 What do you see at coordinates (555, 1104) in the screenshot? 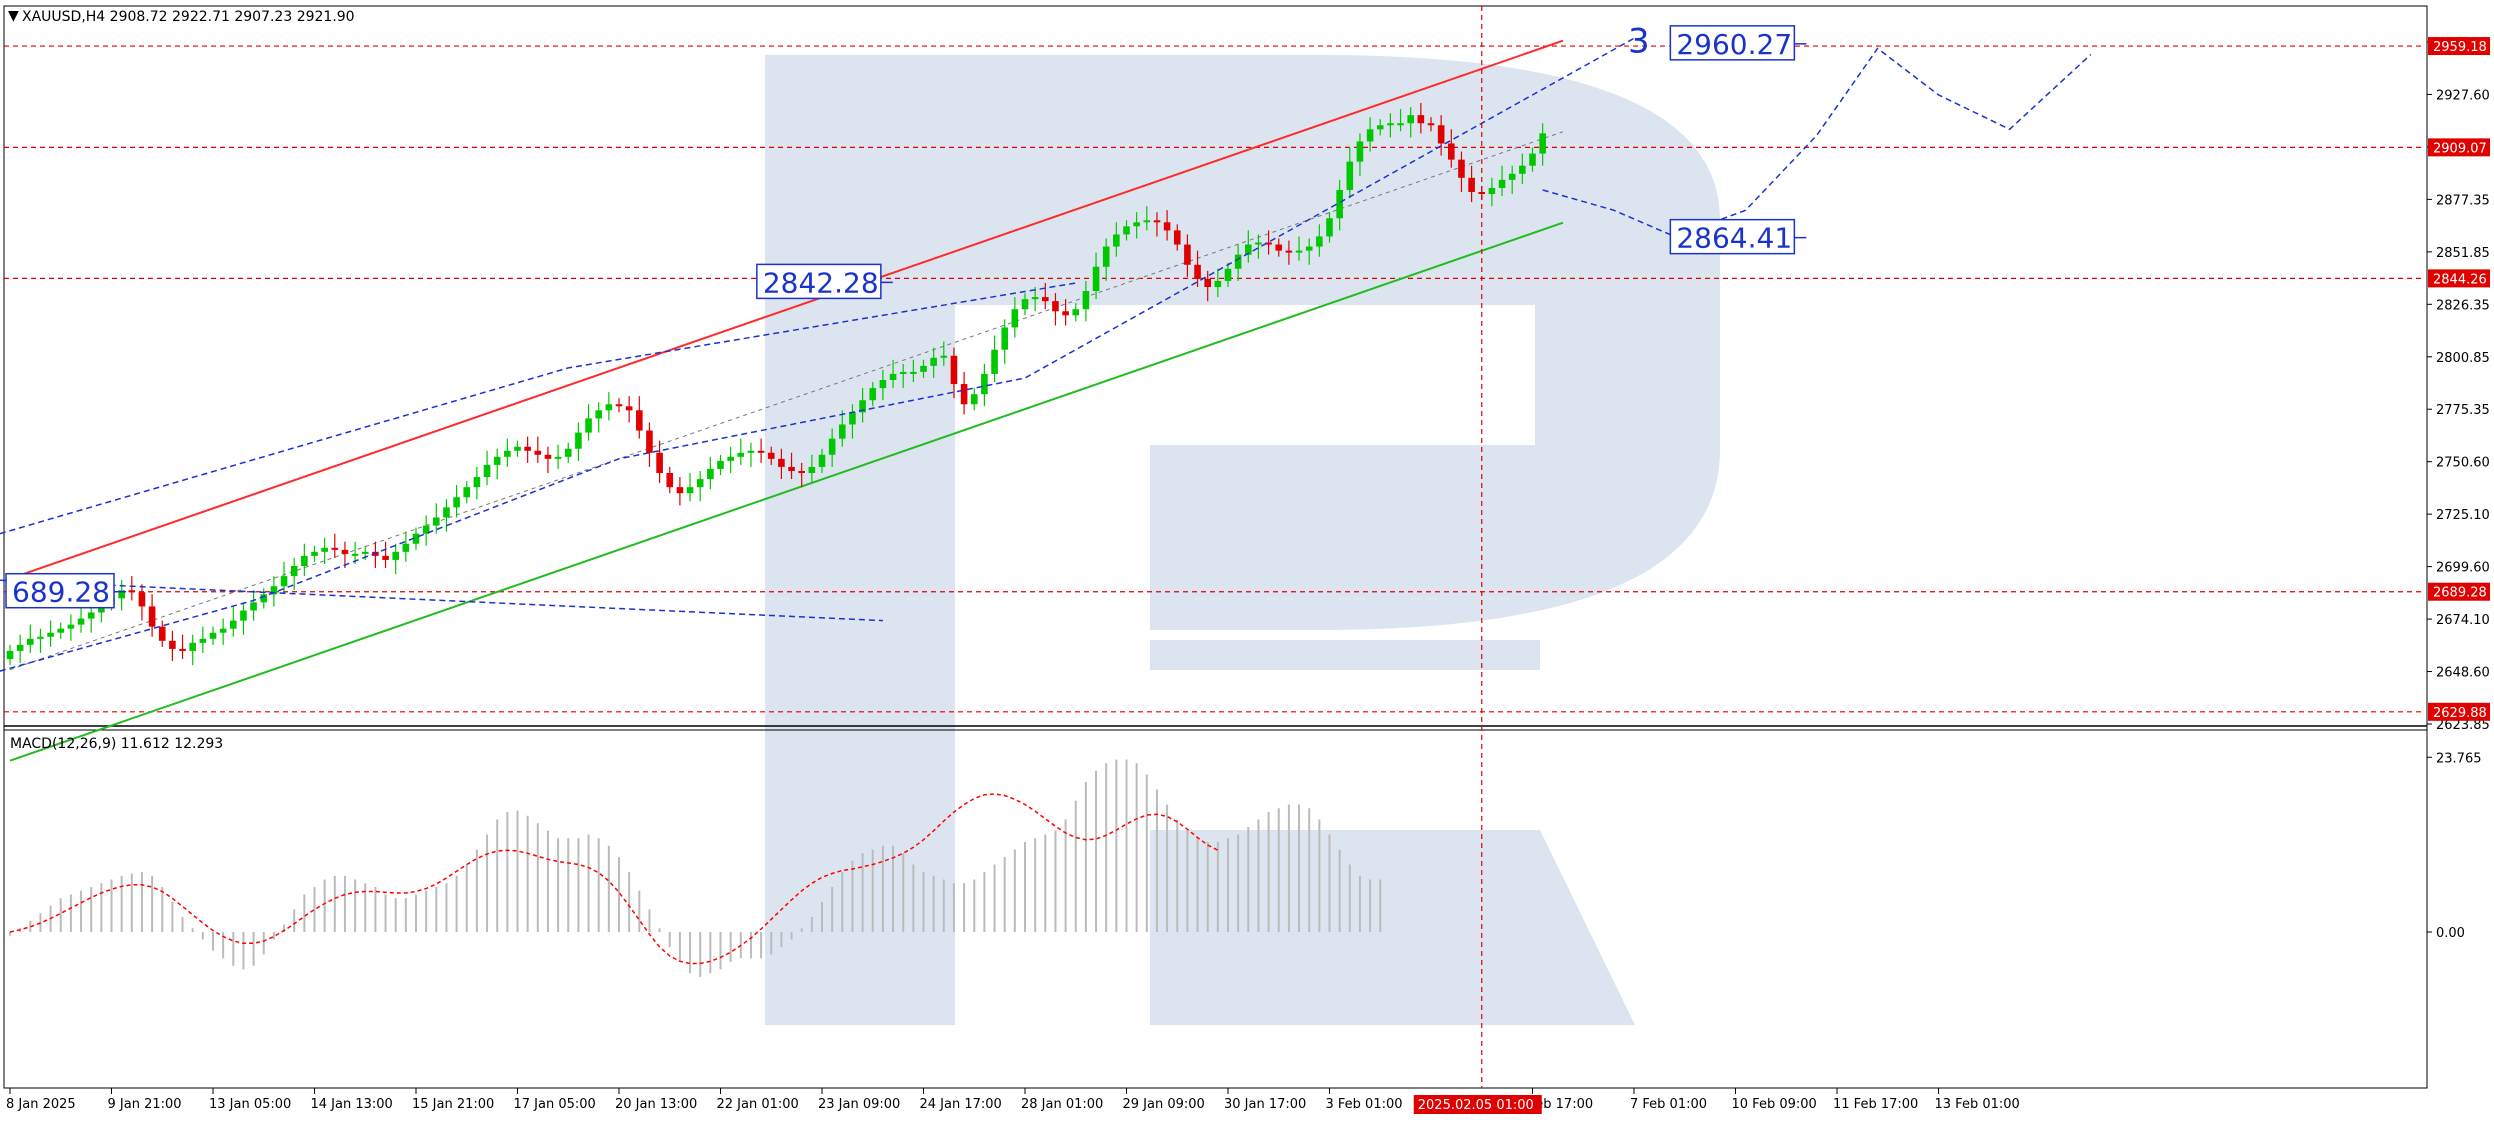
I see `time-tick-label: 17 Jan 05:00` at bounding box center [555, 1104].